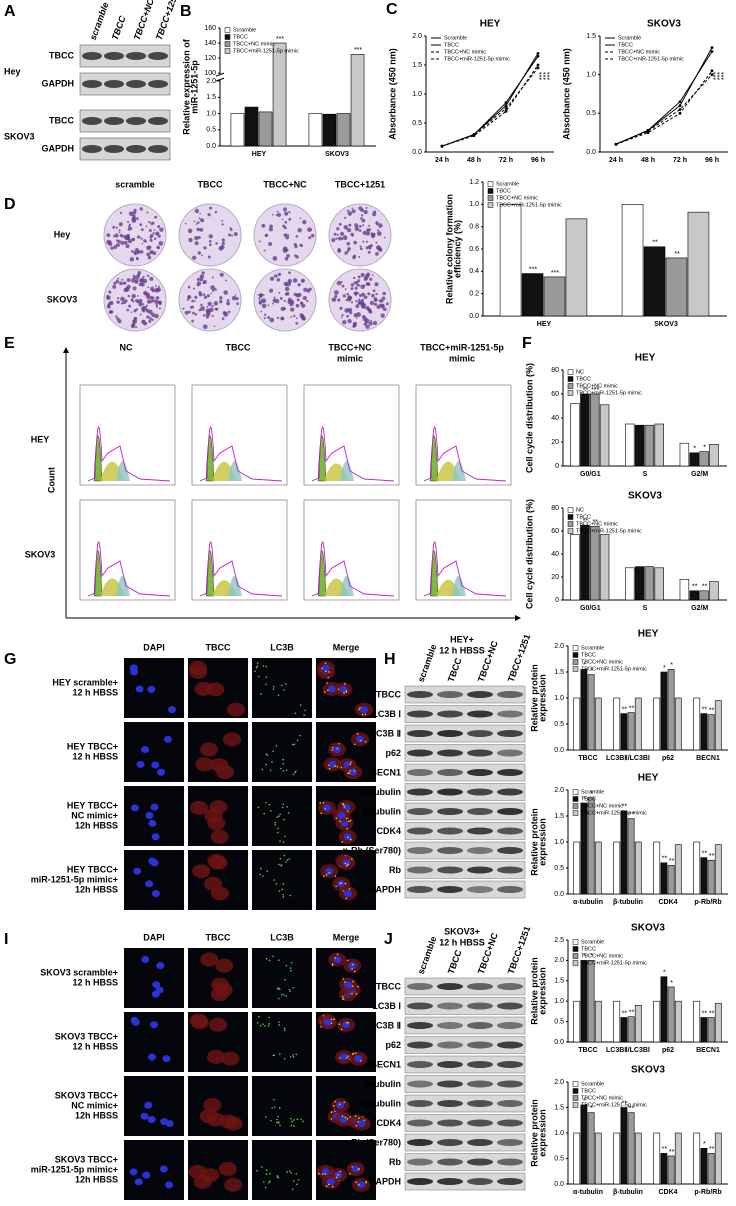 This screenshot has width=736, height=1206. What do you see at coordinates (519, 950) in the screenshot?
I see `lane-label: TBCC+1251` at bounding box center [519, 950].